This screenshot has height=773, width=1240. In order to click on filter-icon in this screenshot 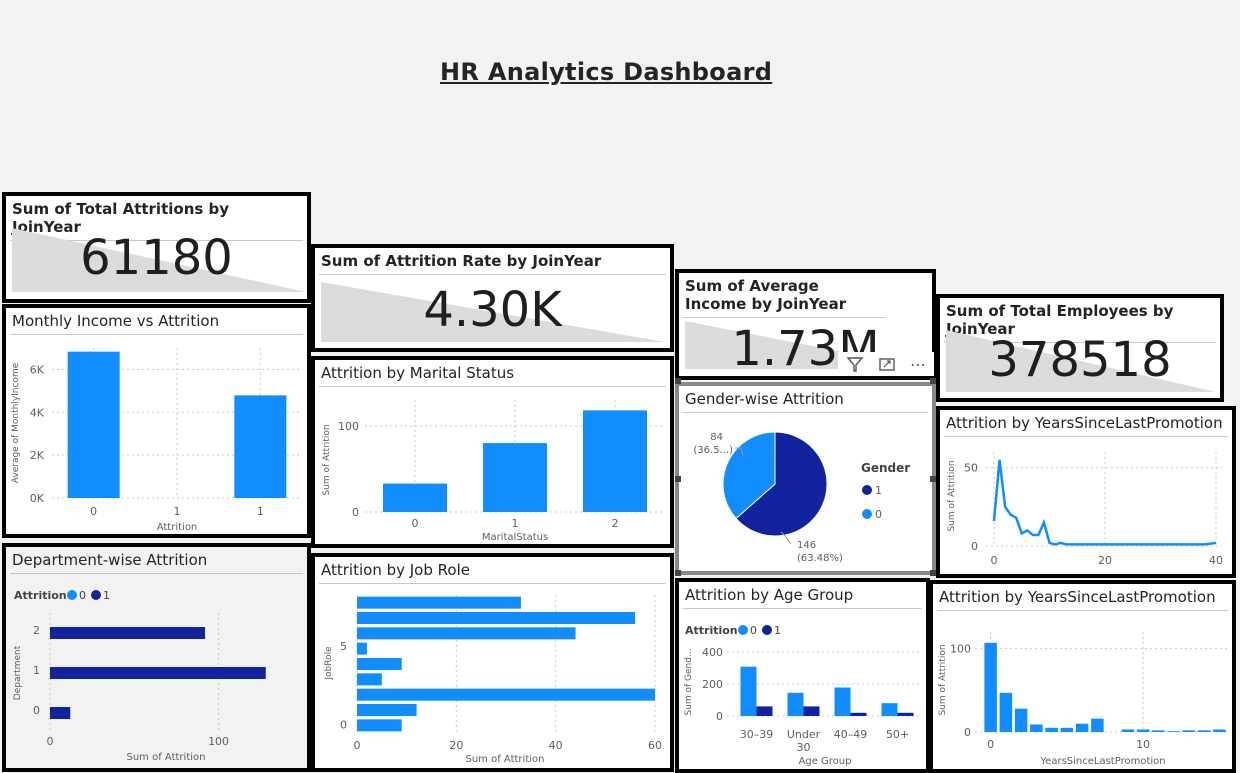, I will do `click(855, 364)`.